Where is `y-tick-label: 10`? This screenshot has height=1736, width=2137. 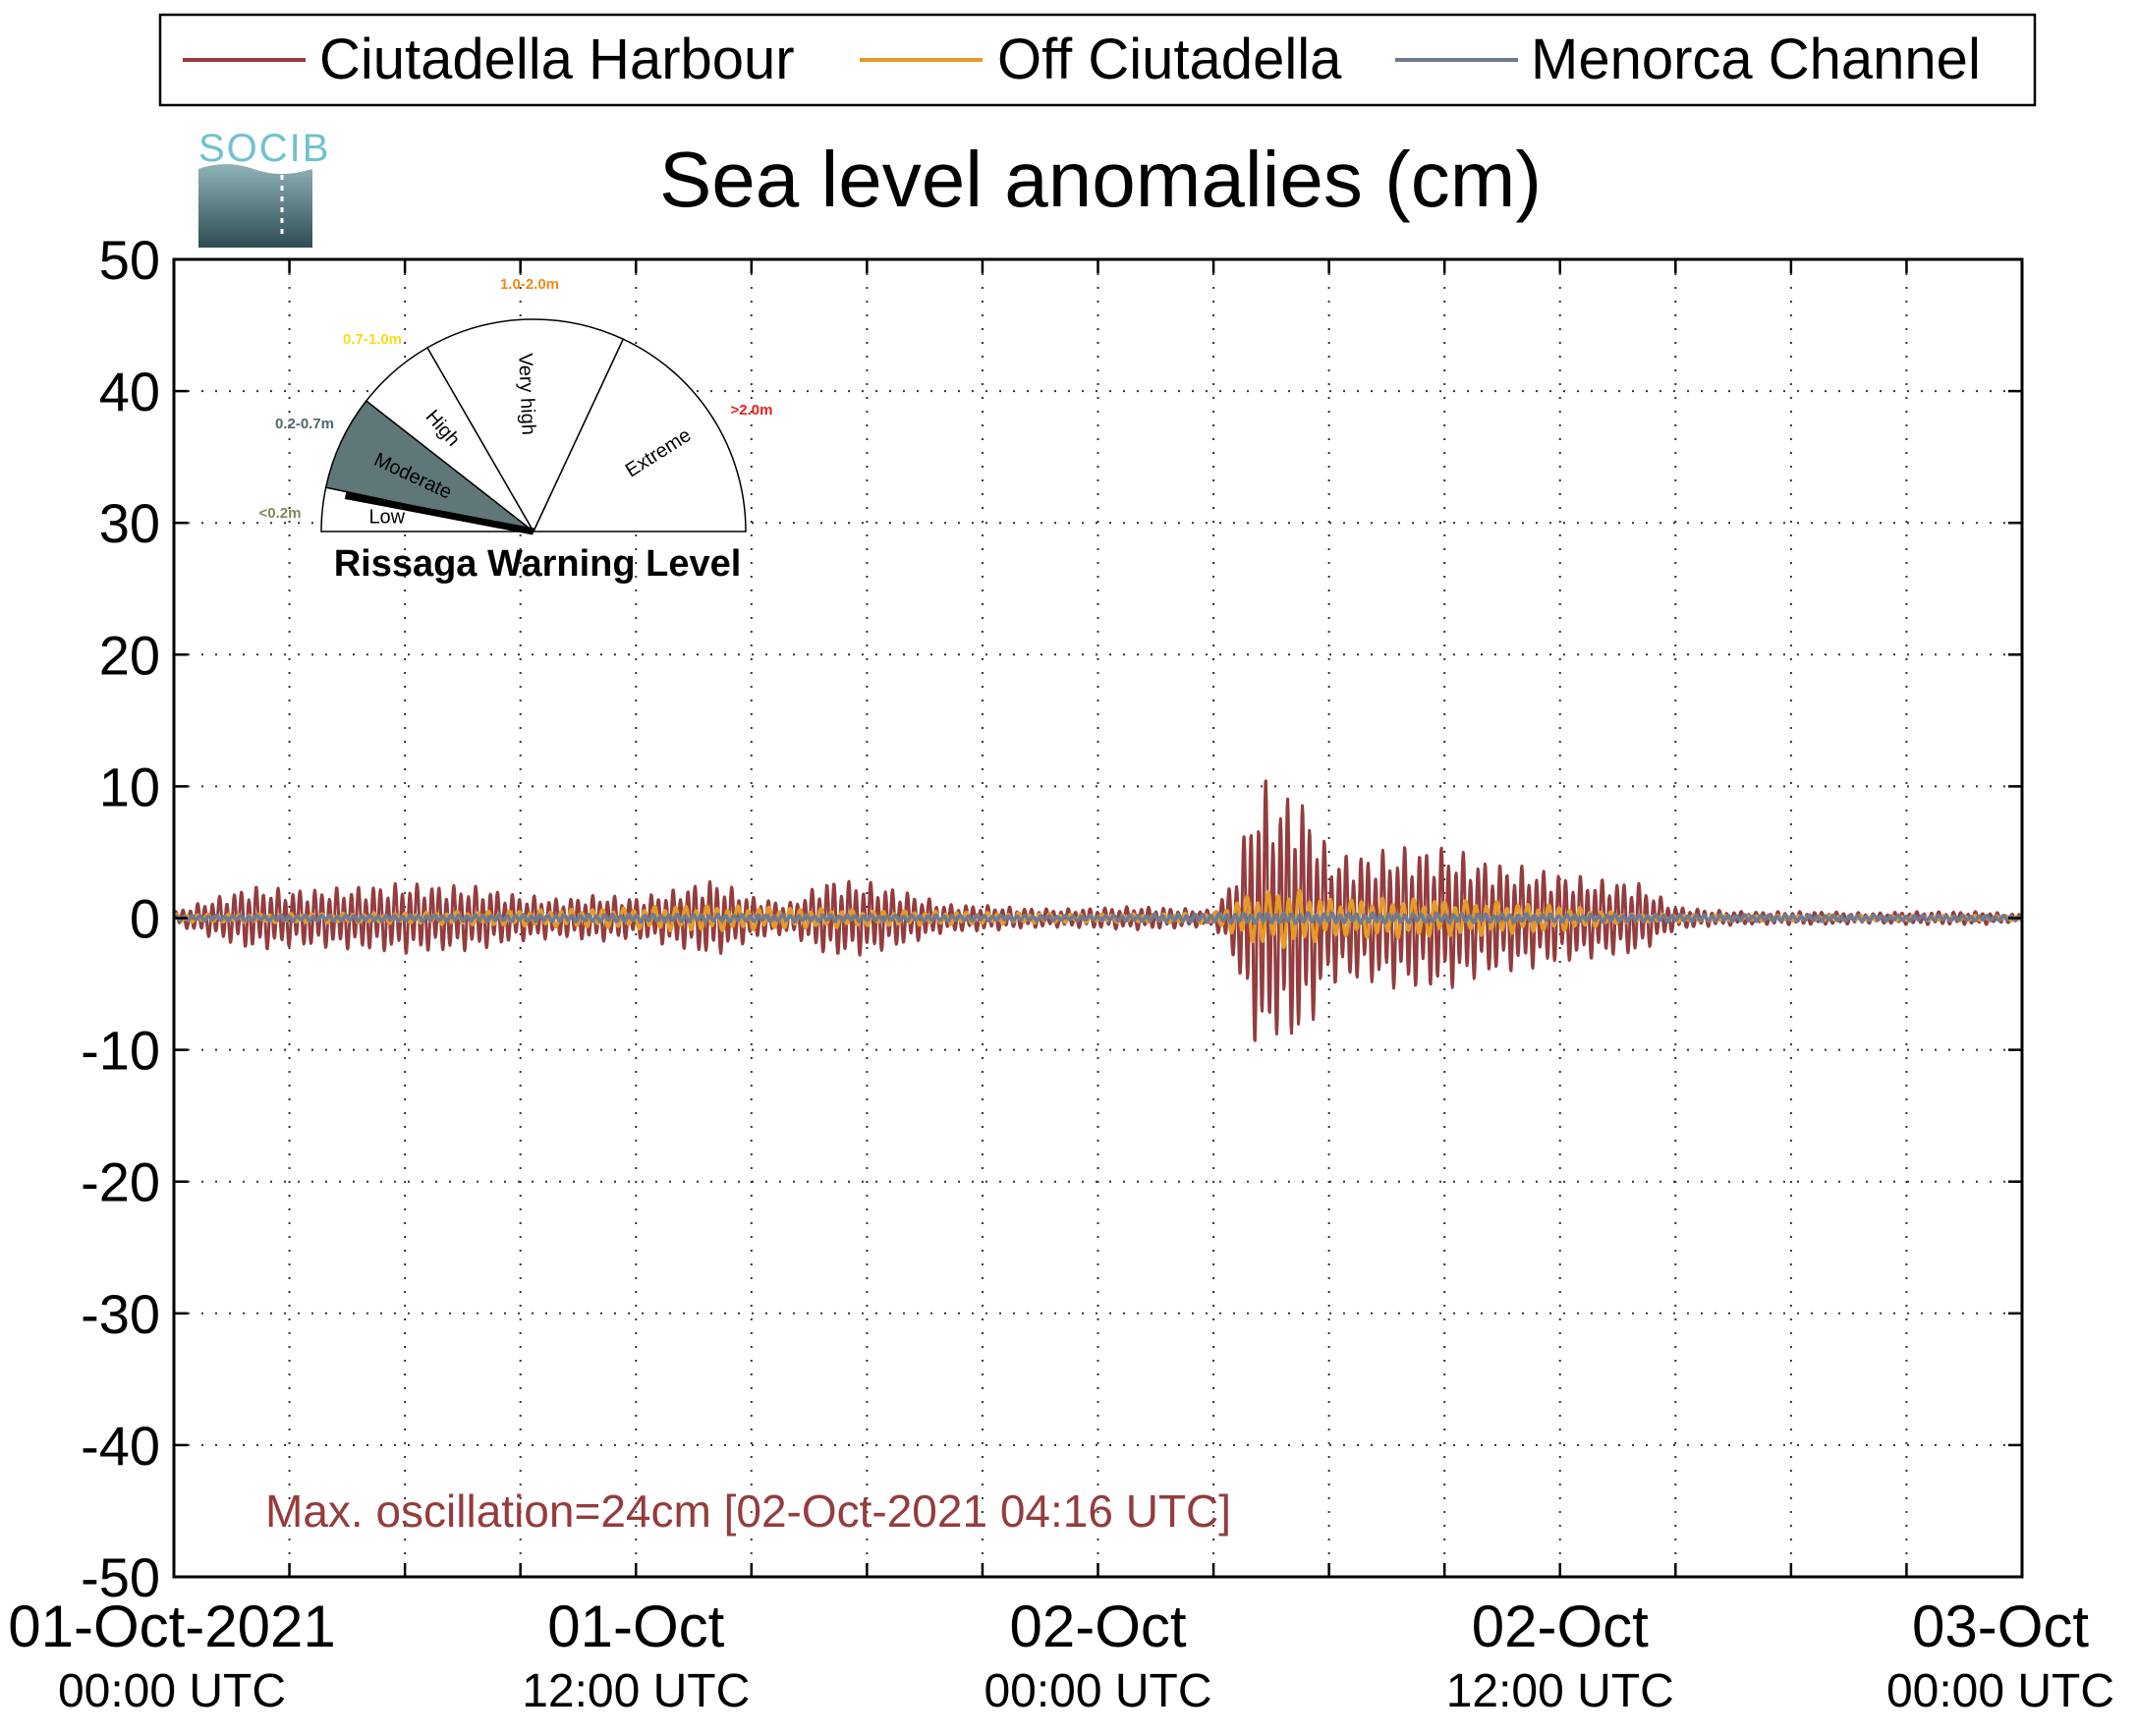
y-tick-label: 10 is located at coordinates (129, 786).